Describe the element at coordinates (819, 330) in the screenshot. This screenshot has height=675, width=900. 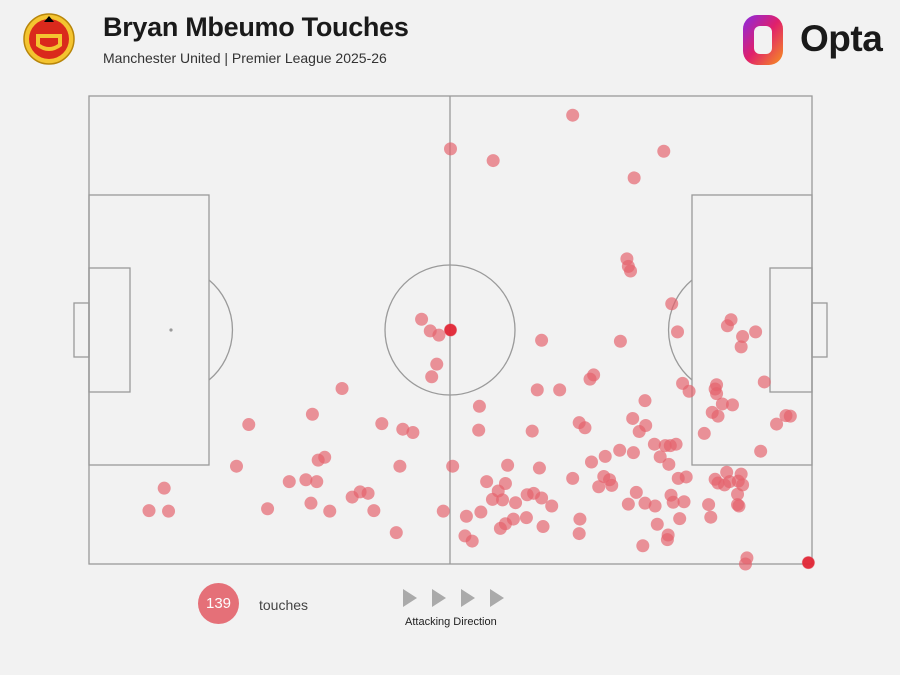
I see `right-goal` at that location.